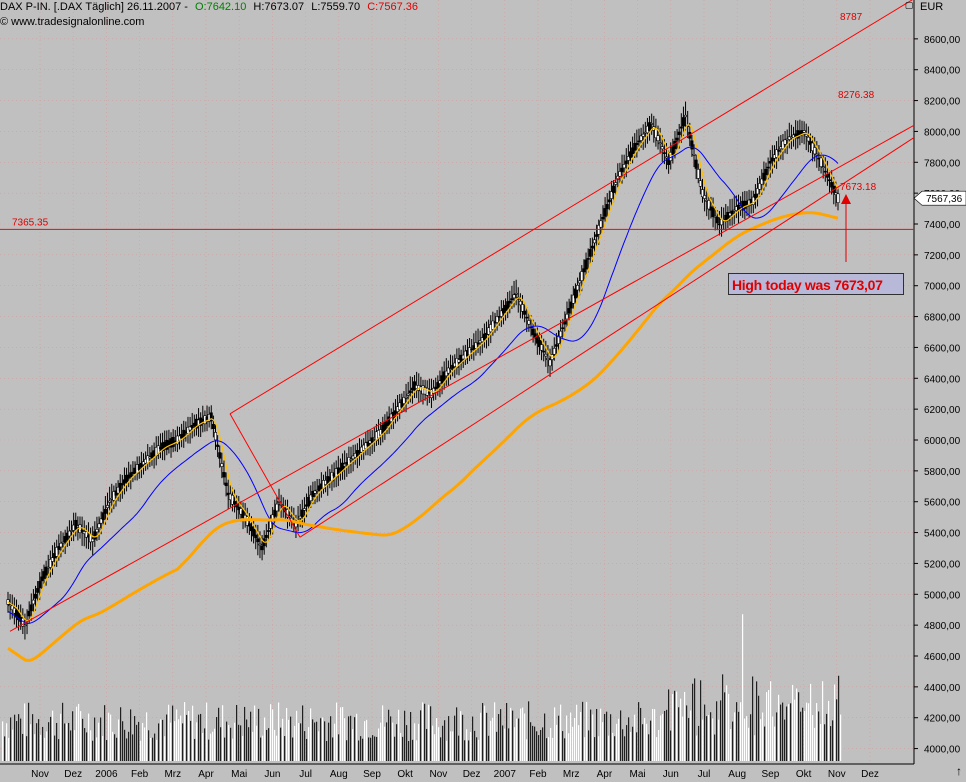 The image size is (966, 782). What do you see at coordinates (959, 771) in the screenshot?
I see `scroll-up-icon: ↑` at bounding box center [959, 771].